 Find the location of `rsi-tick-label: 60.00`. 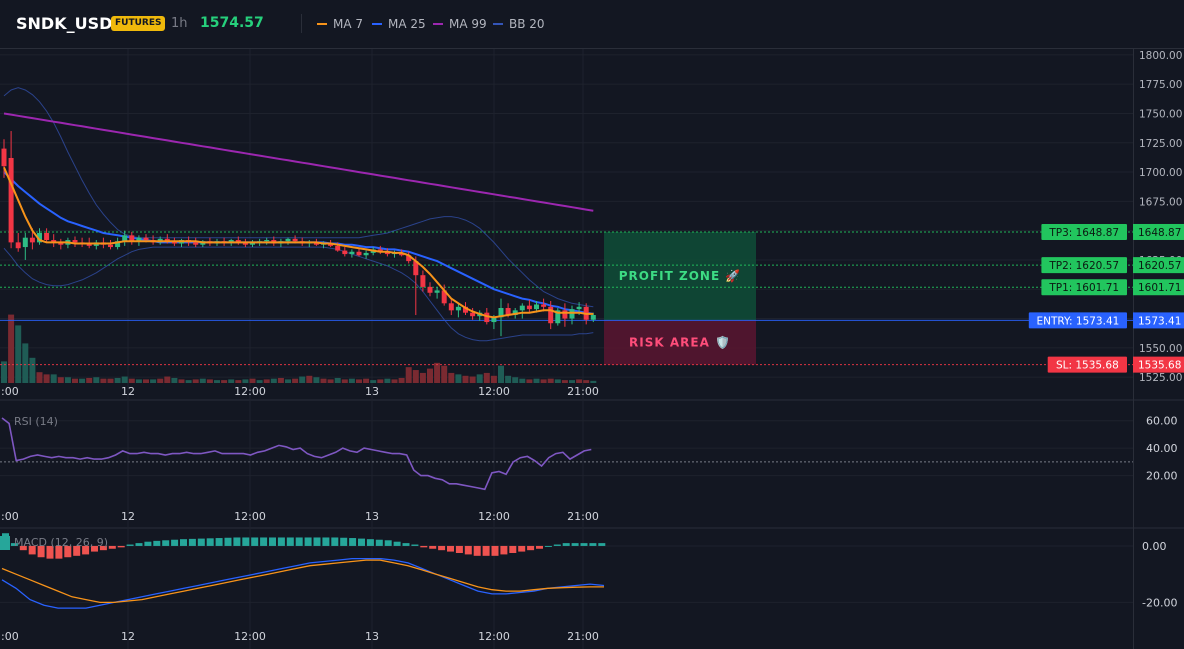

rsi-tick-label: 60.00 is located at coordinates (1162, 421).